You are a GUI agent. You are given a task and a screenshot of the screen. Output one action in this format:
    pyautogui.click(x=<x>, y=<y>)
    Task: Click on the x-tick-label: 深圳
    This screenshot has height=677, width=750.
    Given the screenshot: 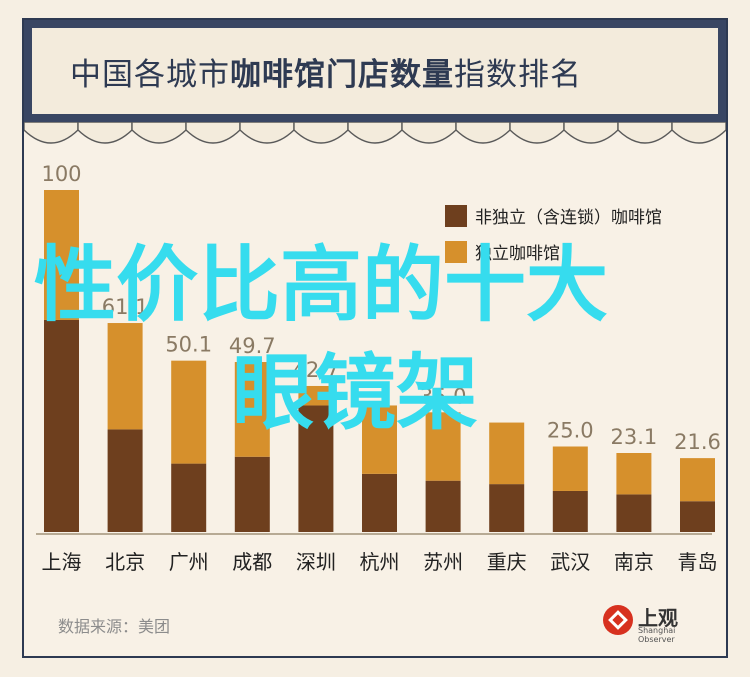 What is the action you would take?
    pyautogui.click(x=316, y=562)
    